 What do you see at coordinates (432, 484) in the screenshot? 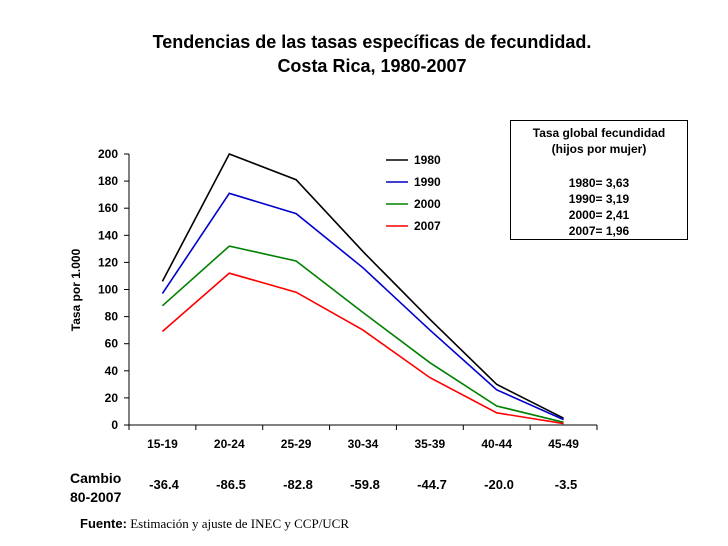
I see `change-value: -44.7` at bounding box center [432, 484].